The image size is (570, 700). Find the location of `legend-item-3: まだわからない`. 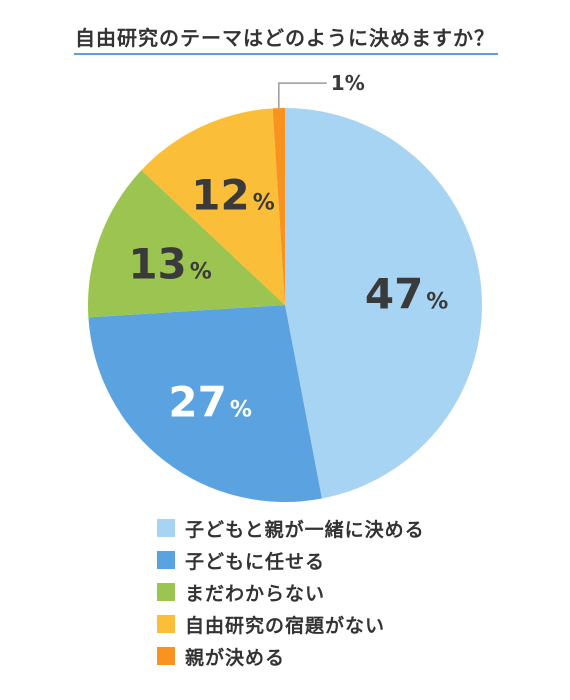

legend-item-3: まだわからない is located at coordinates (317, 592).